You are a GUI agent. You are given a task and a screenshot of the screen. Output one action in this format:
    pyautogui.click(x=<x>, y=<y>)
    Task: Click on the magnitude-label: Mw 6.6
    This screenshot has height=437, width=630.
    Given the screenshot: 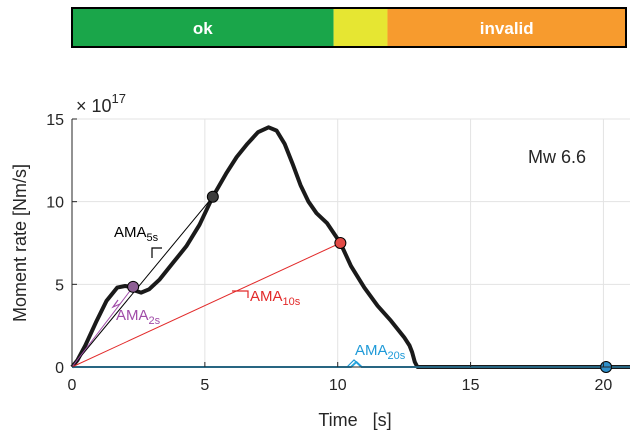 What is the action you would take?
    pyautogui.click(x=557, y=157)
    